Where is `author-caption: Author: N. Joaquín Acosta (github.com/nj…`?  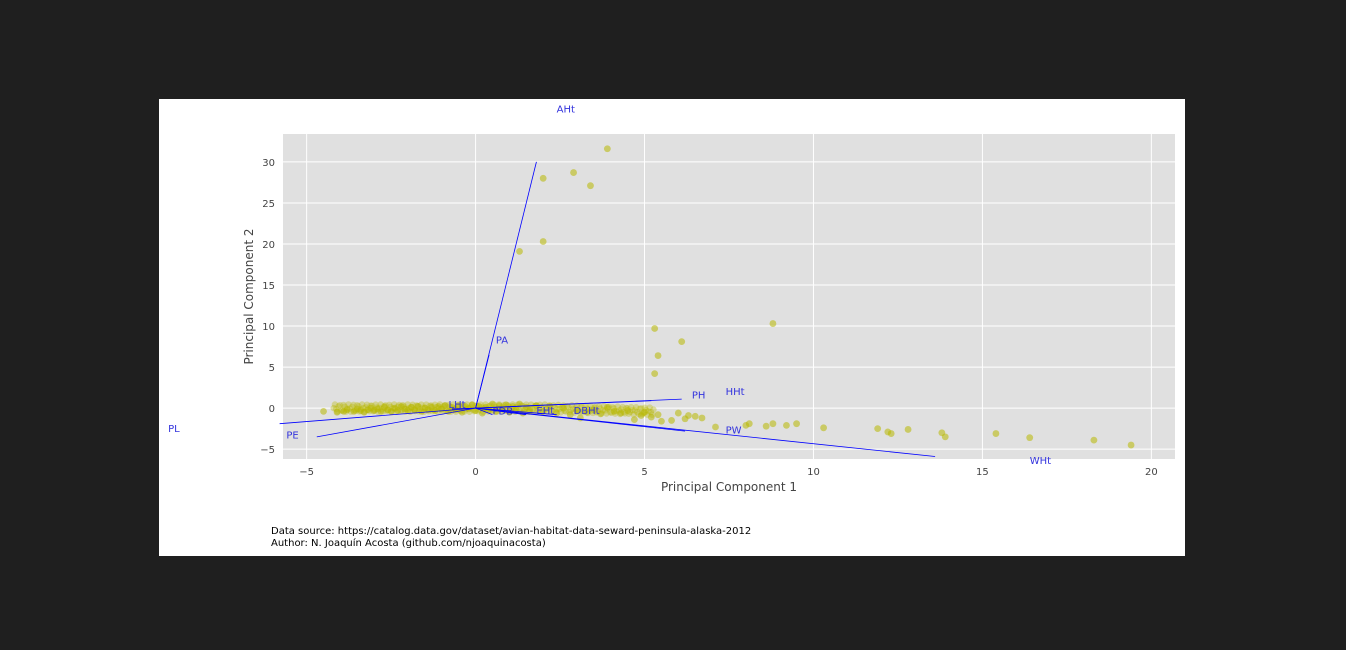 author-caption: Author: N. Joaquín Acosta (github.com/nj… is located at coordinates (408, 543).